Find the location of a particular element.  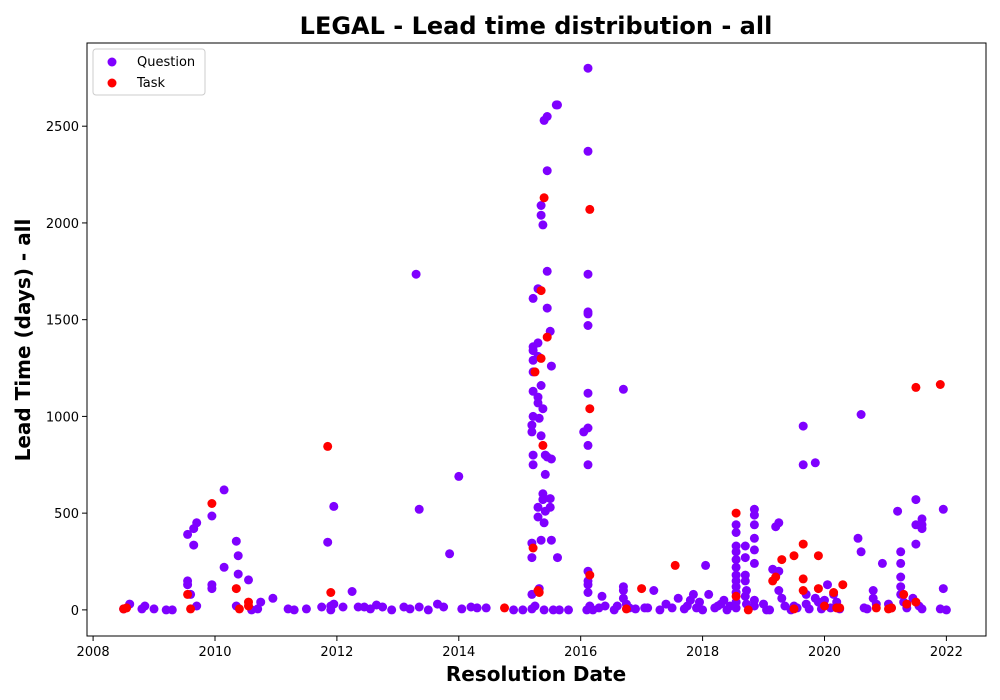

y-tick-label: 2000 is located at coordinates (62, 224).